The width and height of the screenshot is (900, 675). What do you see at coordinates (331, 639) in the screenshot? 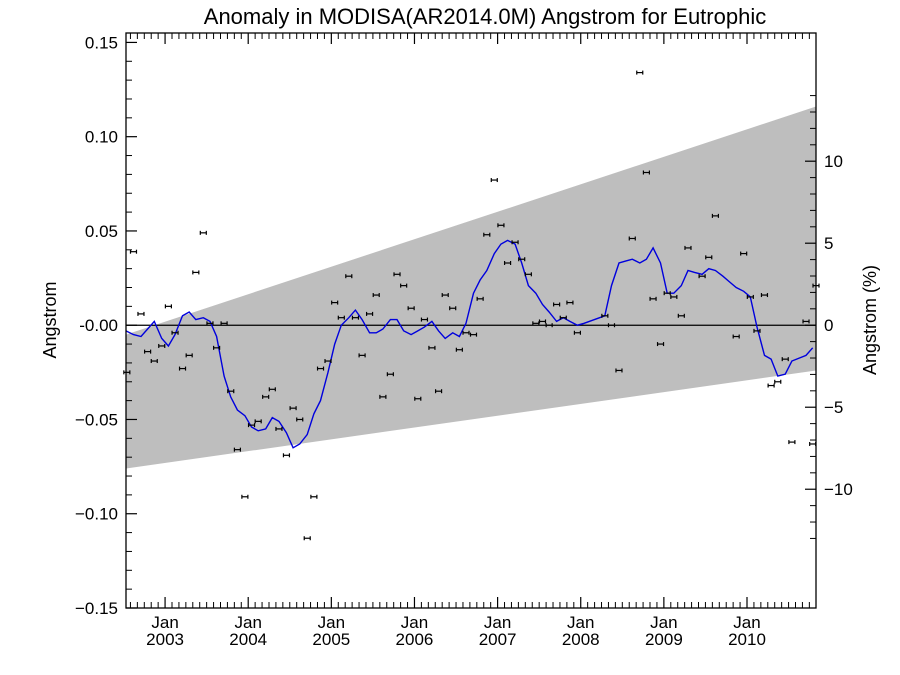
I see `x-tick-year: 2005` at bounding box center [331, 639].